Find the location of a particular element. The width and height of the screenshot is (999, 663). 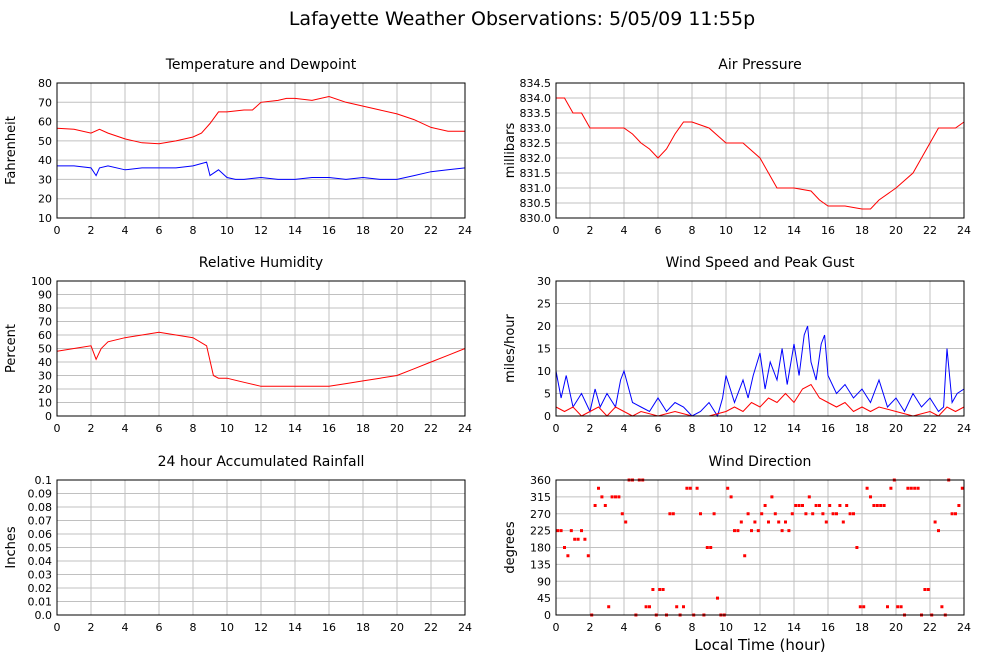

chart-4-xtick-label: 2 is located at coordinates (590, 428).